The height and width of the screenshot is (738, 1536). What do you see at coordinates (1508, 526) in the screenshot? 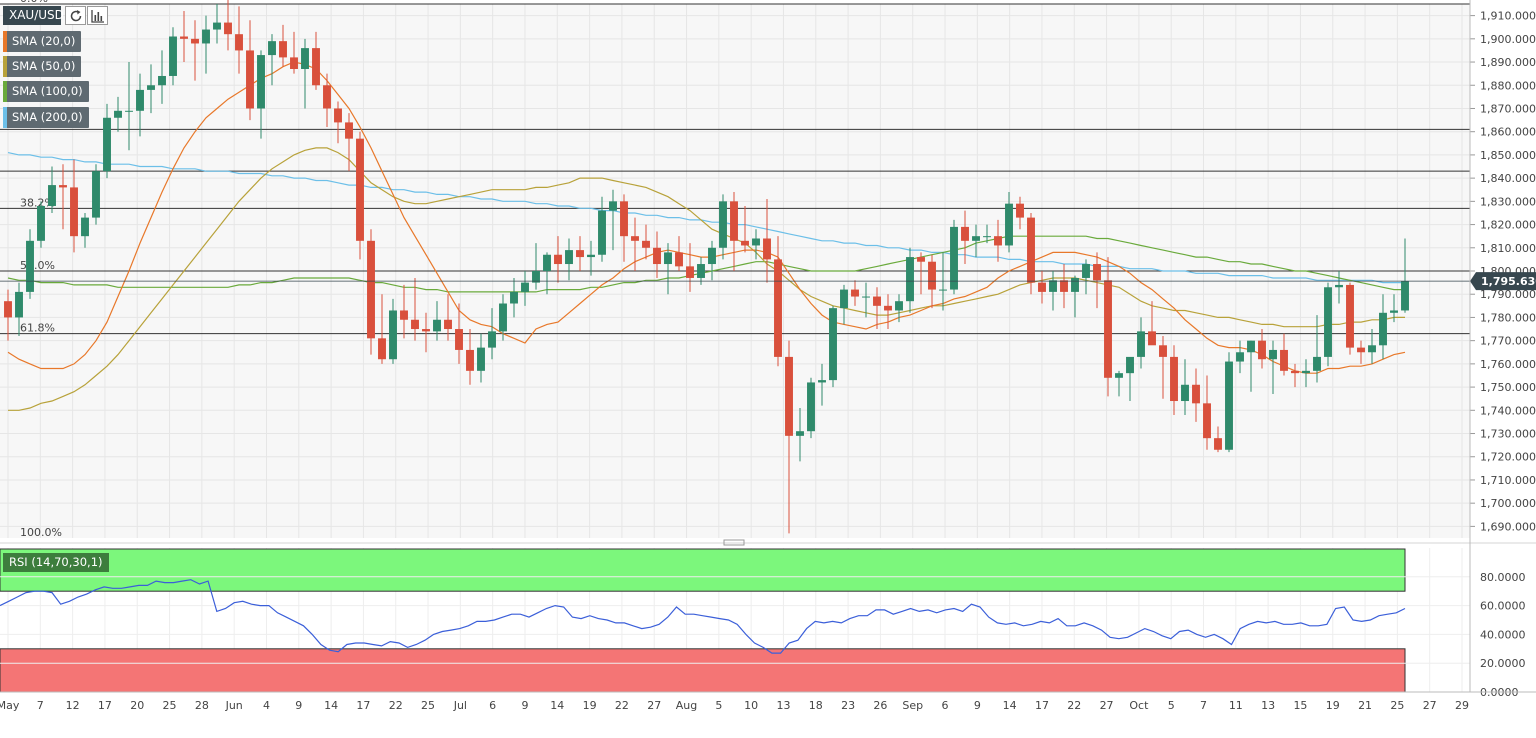
I see `price-tick-label: 1,690.0000` at bounding box center [1508, 526].